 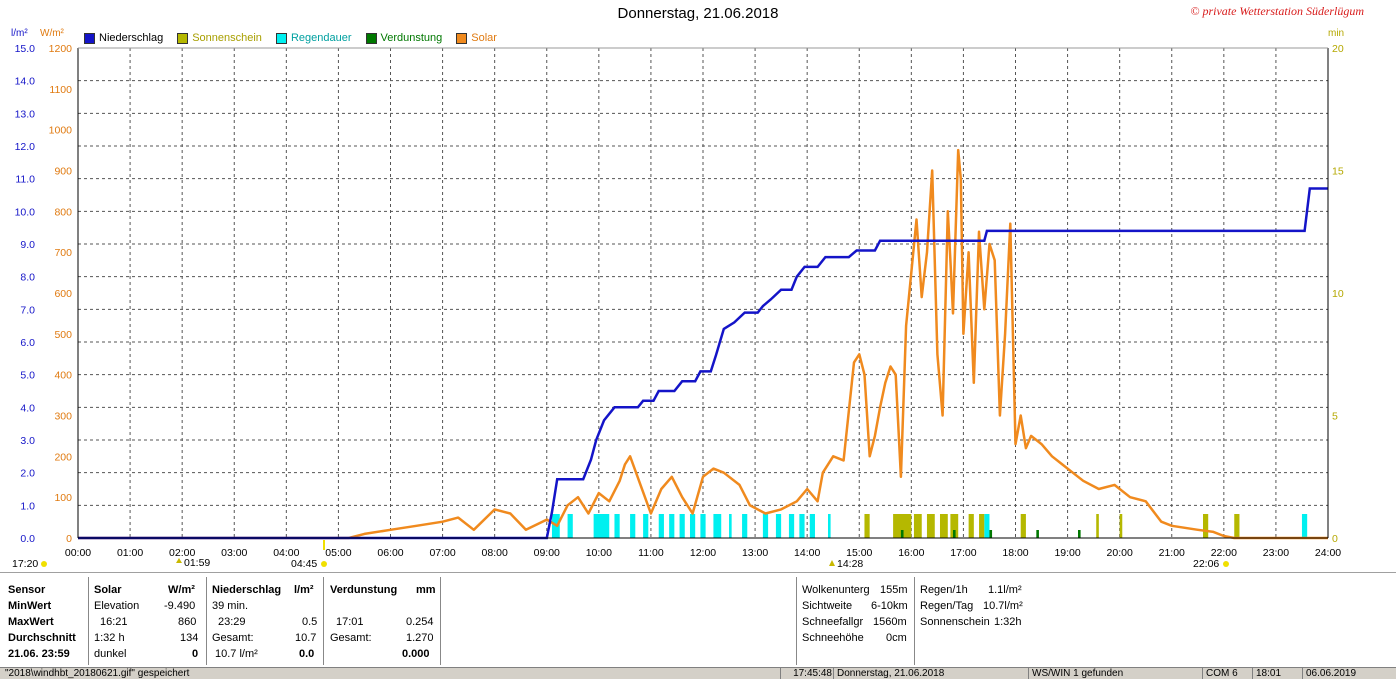 I want to click on solar-tick-label: 800, so click(x=63, y=212).